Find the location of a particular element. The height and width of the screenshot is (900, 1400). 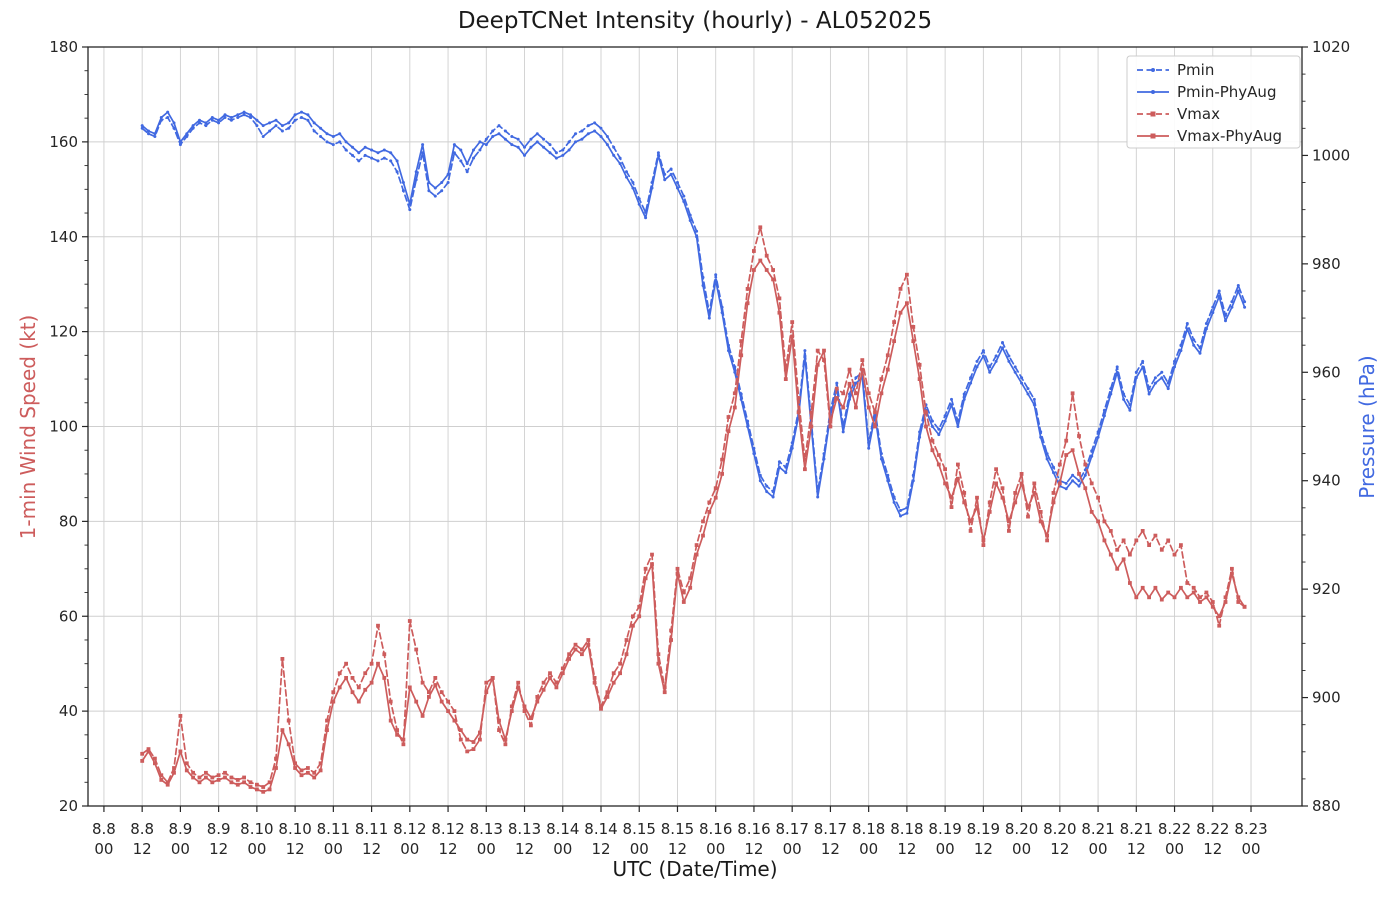

y-axis-left: 20 40 60 80 100 120 140 160 180 is located at coordinates (68, 426).